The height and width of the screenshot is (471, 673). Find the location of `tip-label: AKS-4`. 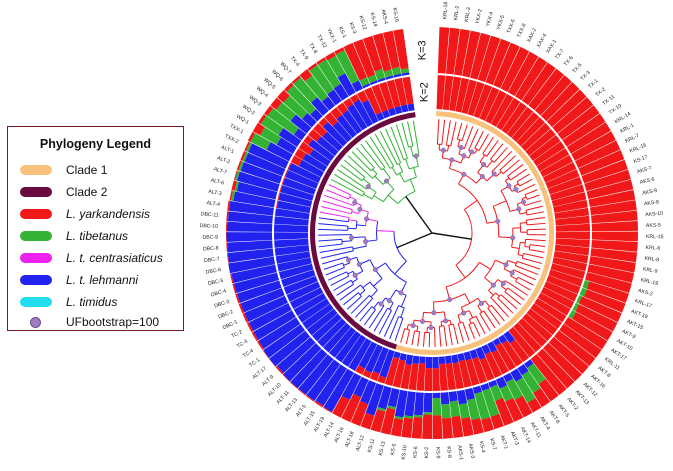

tip-label: AKS-4 is located at coordinates (384, 17).